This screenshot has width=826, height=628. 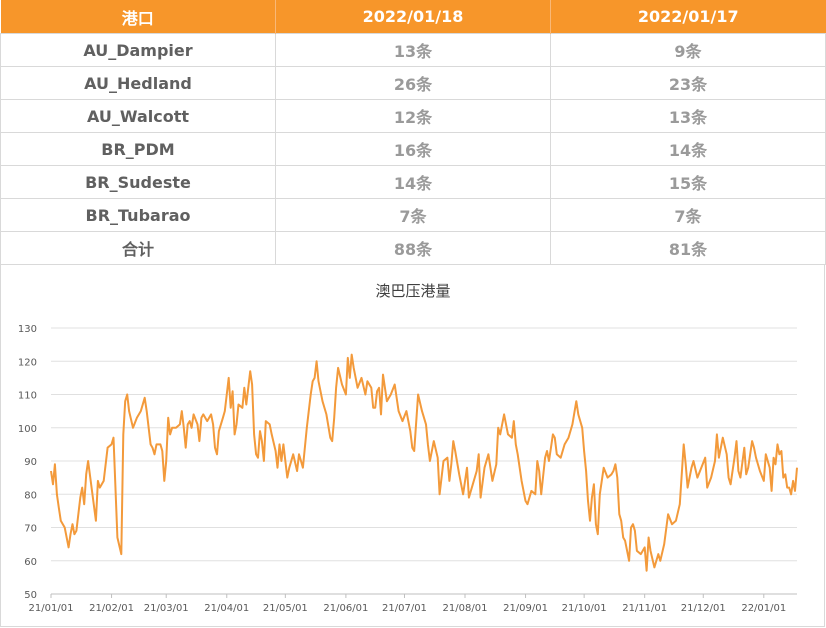 What do you see at coordinates (111, 608) in the screenshot?
I see `x-tick-label: 21/02/01` at bounding box center [111, 608].